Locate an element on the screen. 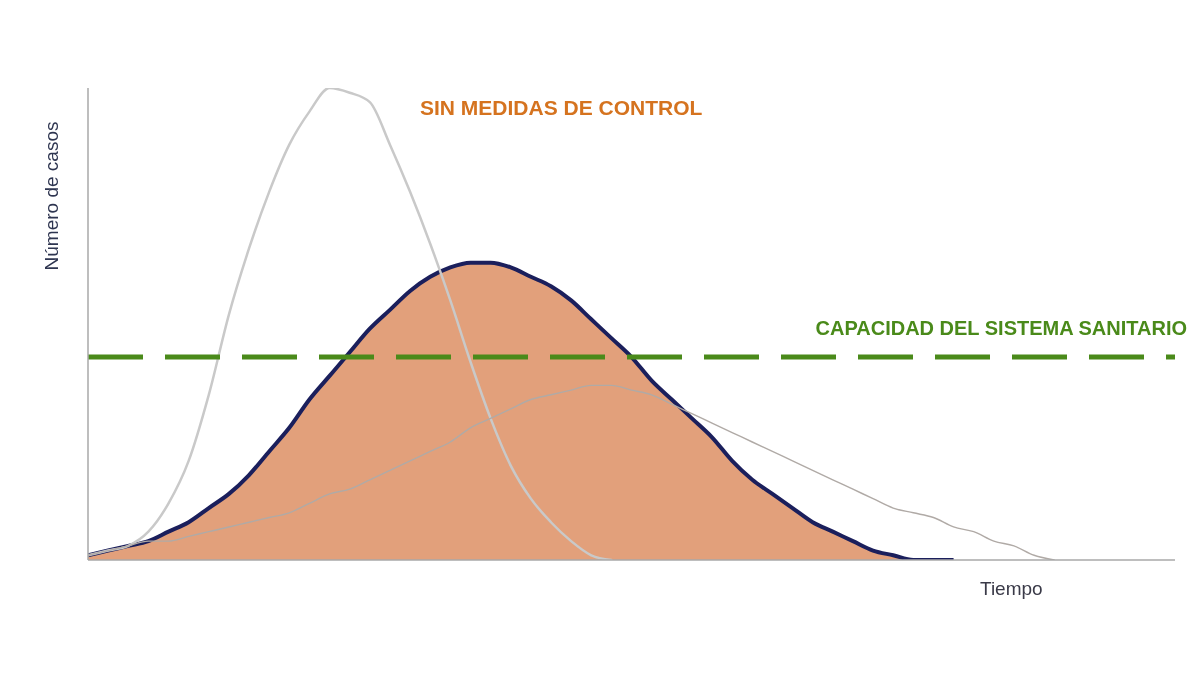 The width and height of the screenshot is (1200, 675). ref-line-label: CAPACIDAD DEL SISTEMA SANITARIO is located at coordinates (1001, 328).